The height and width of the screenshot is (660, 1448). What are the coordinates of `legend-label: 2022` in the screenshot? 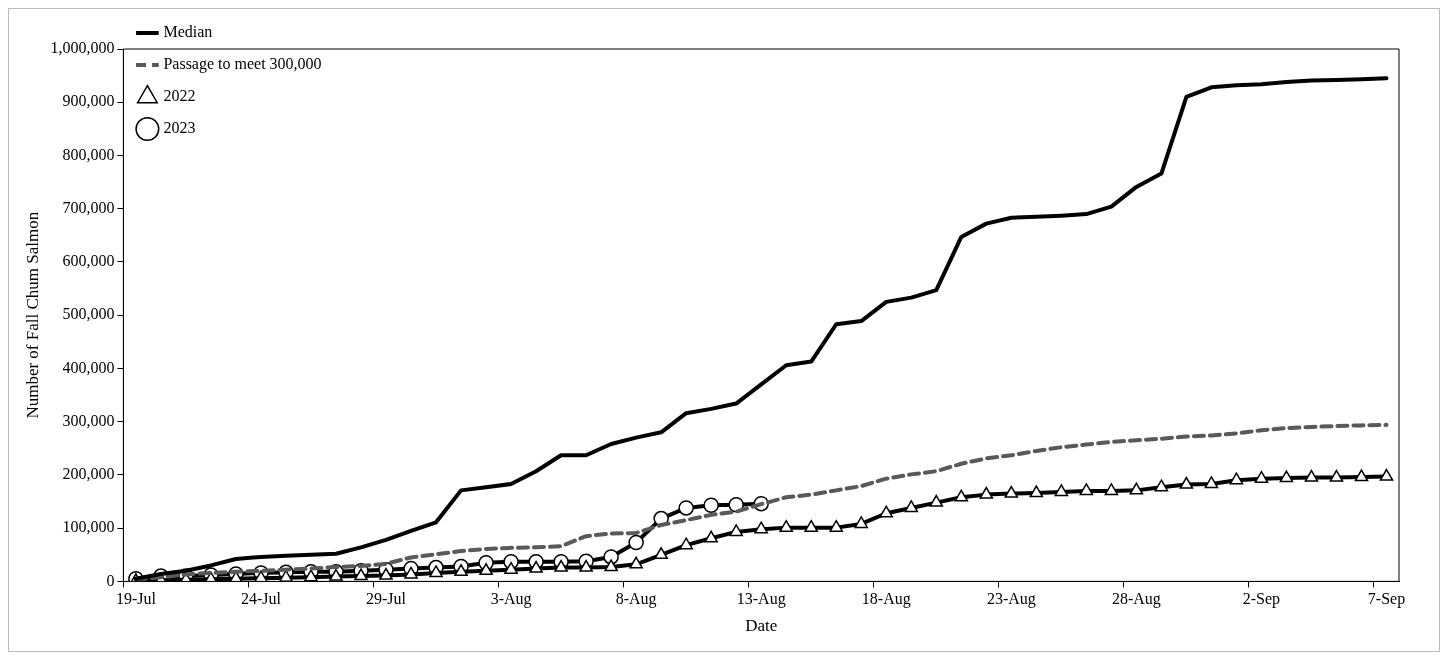 It's located at (179, 96).